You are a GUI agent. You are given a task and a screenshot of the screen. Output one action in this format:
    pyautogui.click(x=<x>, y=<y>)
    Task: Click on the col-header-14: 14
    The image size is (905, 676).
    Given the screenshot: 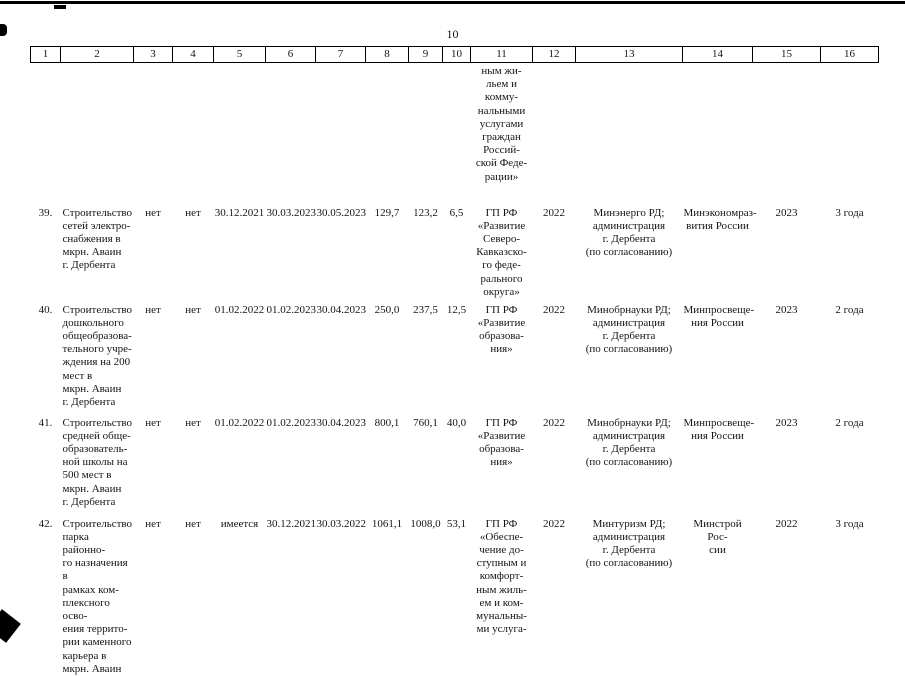 What is the action you would take?
    pyautogui.click(x=717, y=54)
    